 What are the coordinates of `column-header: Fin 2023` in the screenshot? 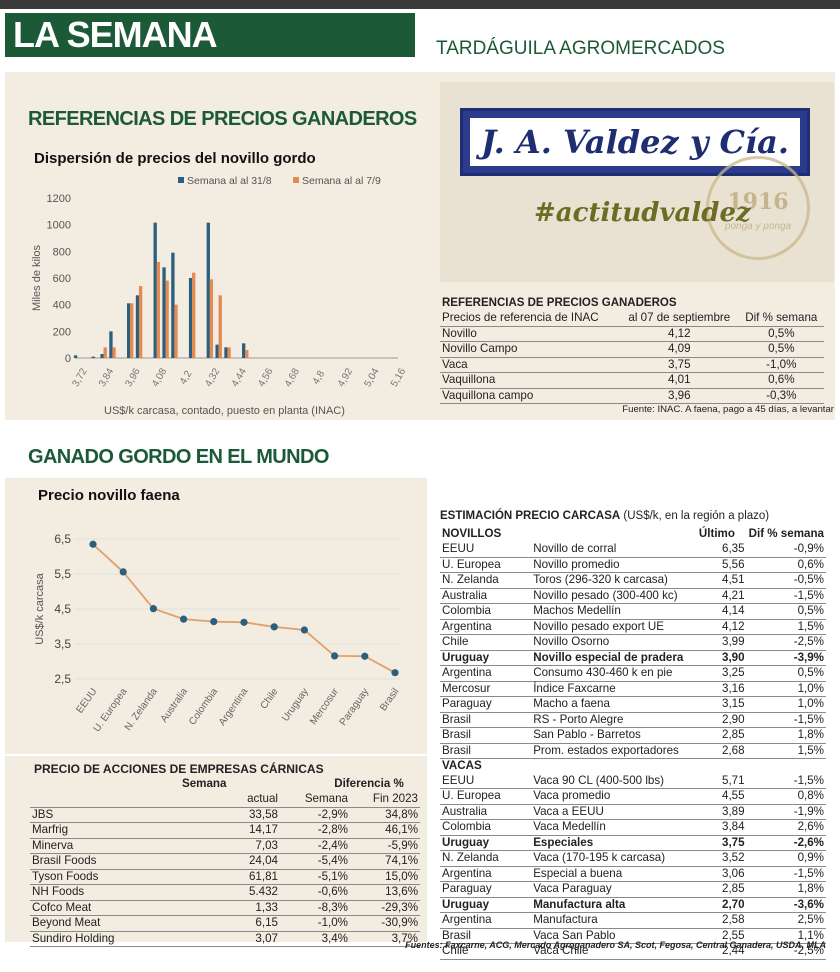 It's located at (385, 800).